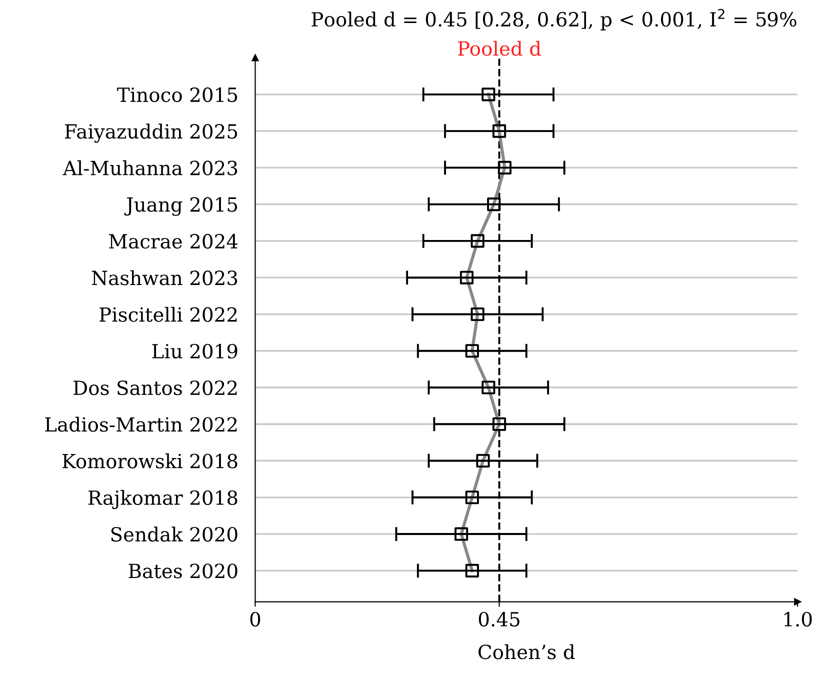 Image resolution: width=818 pixels, height=680 pixels. What do you see at coordinates (554, 19) in the screenshot?
I see `chart-title: Pooled d = 0.45 [0.28, 0.62], p < 0.001, I$^{2}$ = 59%` at bounding box center [554, 19].